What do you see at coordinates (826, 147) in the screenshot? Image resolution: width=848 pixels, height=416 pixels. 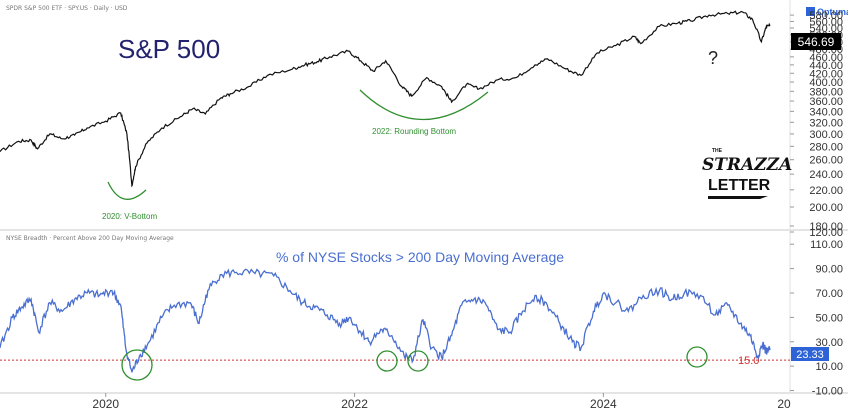 I see `price-y-tick-label: 280.00` at bounding box center [826, 147].